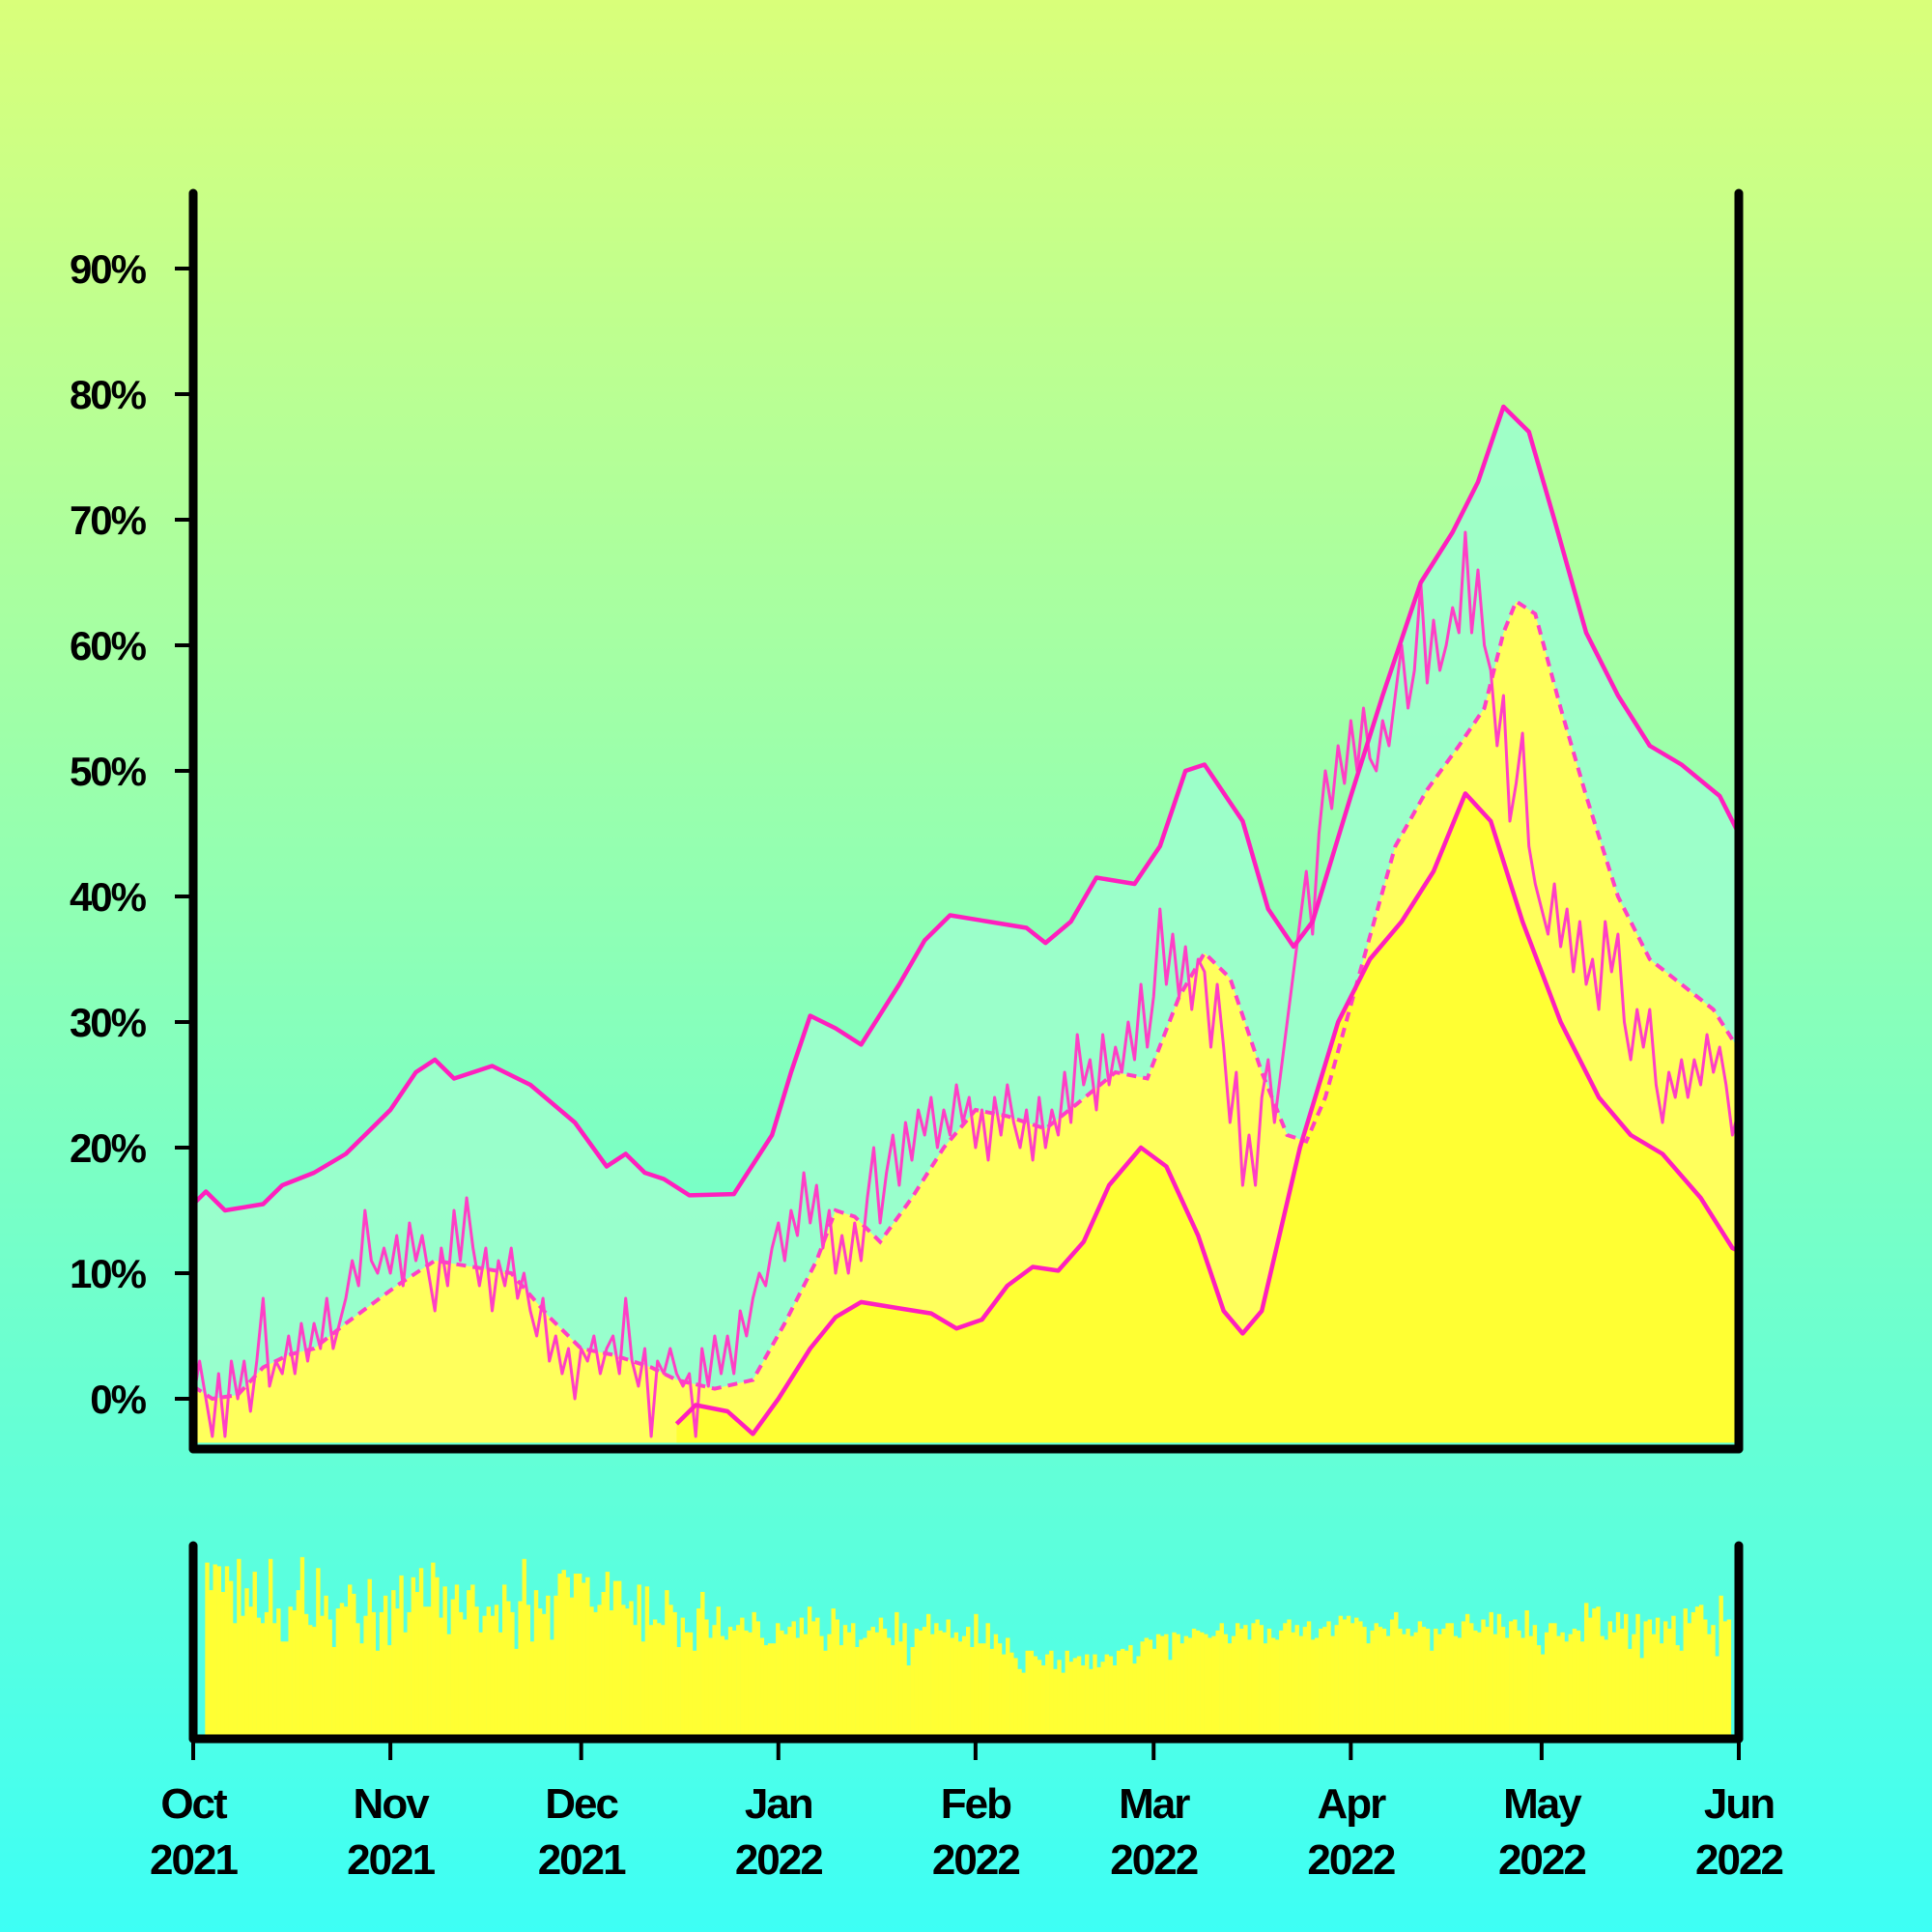 Image resolution: width=1932 pixels, height=1932 pixels. Describe the element at coordinates (108, 897) in the screenshot. I see `y-tick-label: 40%` at that location.